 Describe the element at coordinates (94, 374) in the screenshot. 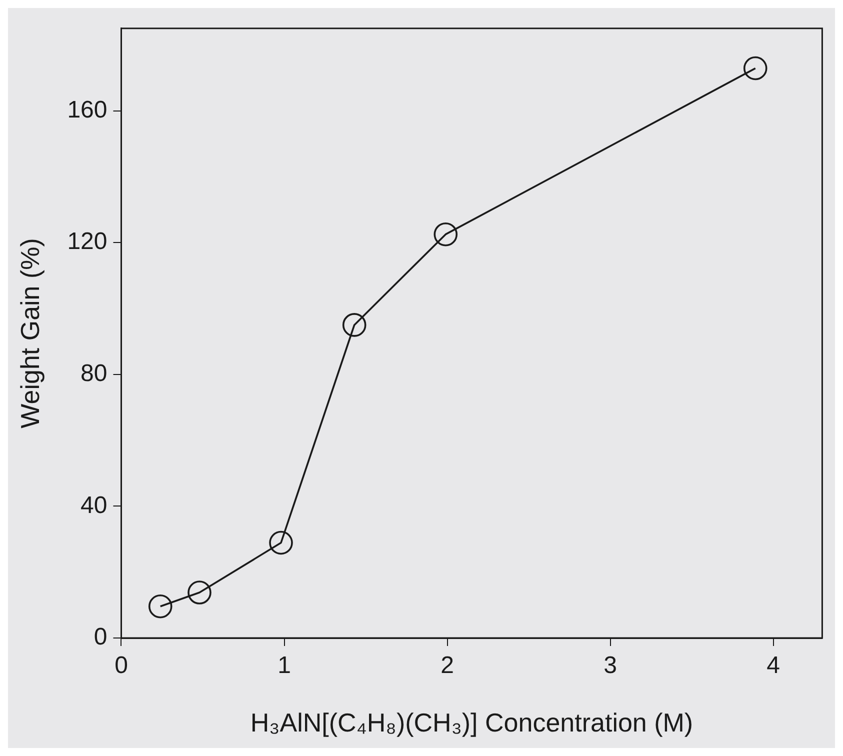

I see `y-tick-label: 80` at that location.